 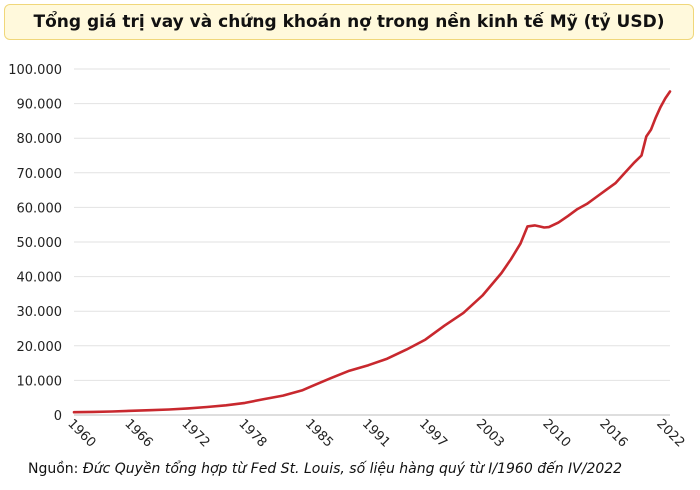 I want to click on y-tick-label: 10.000, so click(x=40, y=381).